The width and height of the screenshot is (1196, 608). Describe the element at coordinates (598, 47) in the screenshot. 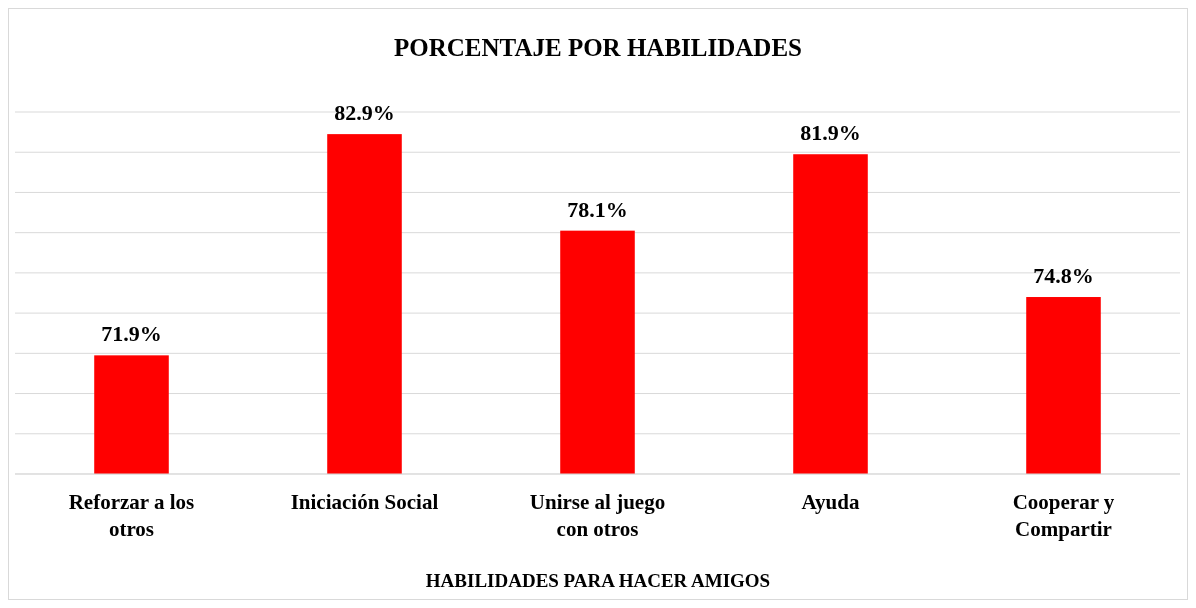

I see `chart-title: PORCENTAJE POR HABILIDADES` at that location.